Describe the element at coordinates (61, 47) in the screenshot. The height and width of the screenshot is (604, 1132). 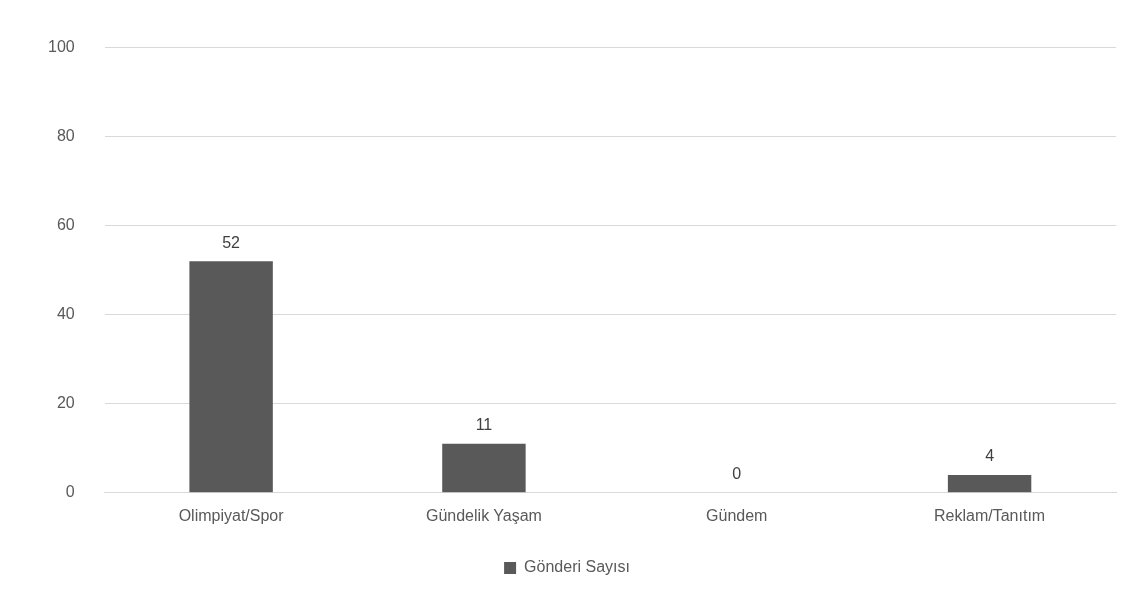
I see `y-tick-label: 100` at that location.